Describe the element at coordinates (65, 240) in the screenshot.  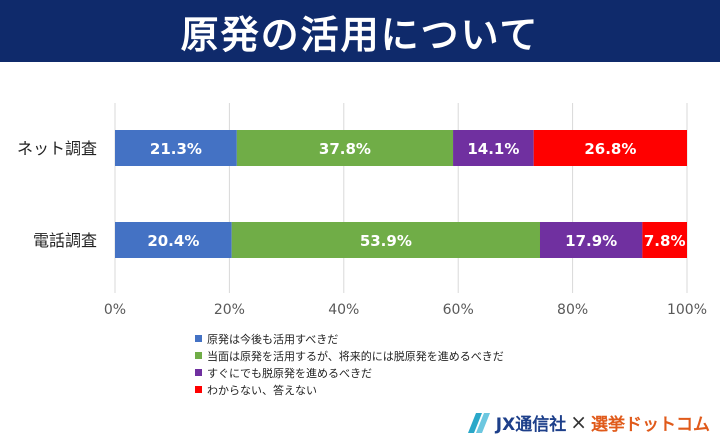
I see `category-label: 電話調査` at that location.